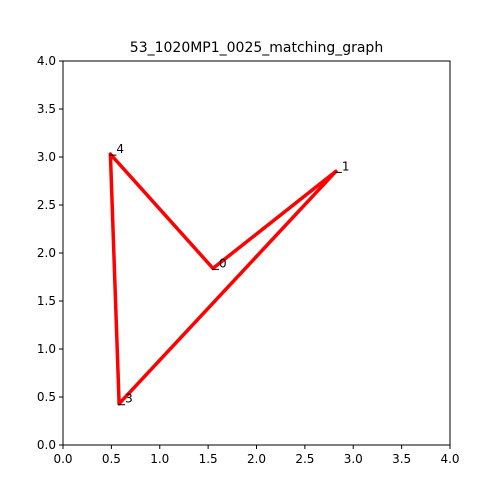 This screenshot has width=500, height=500. I want to click on x-tick-label: 1.0, so click(159, 459).